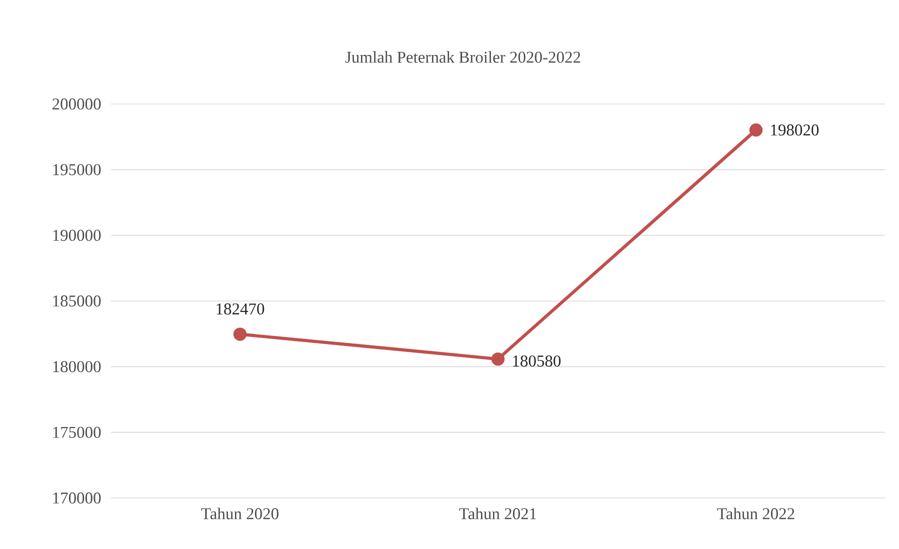 This screenshot has height=549, width=899. I want to click on data-label: 182470, so click(240, 309).